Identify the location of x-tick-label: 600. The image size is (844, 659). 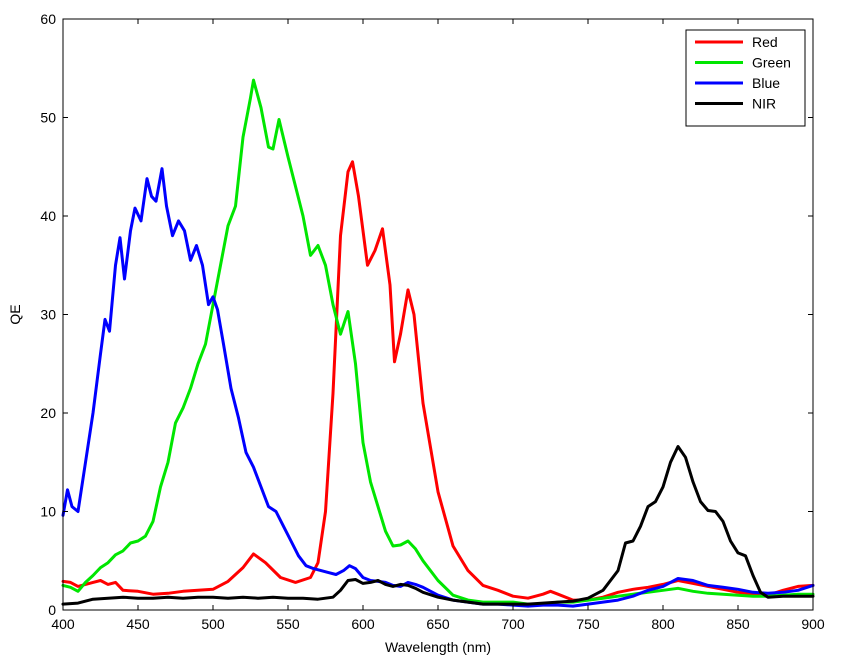
(363, 624).